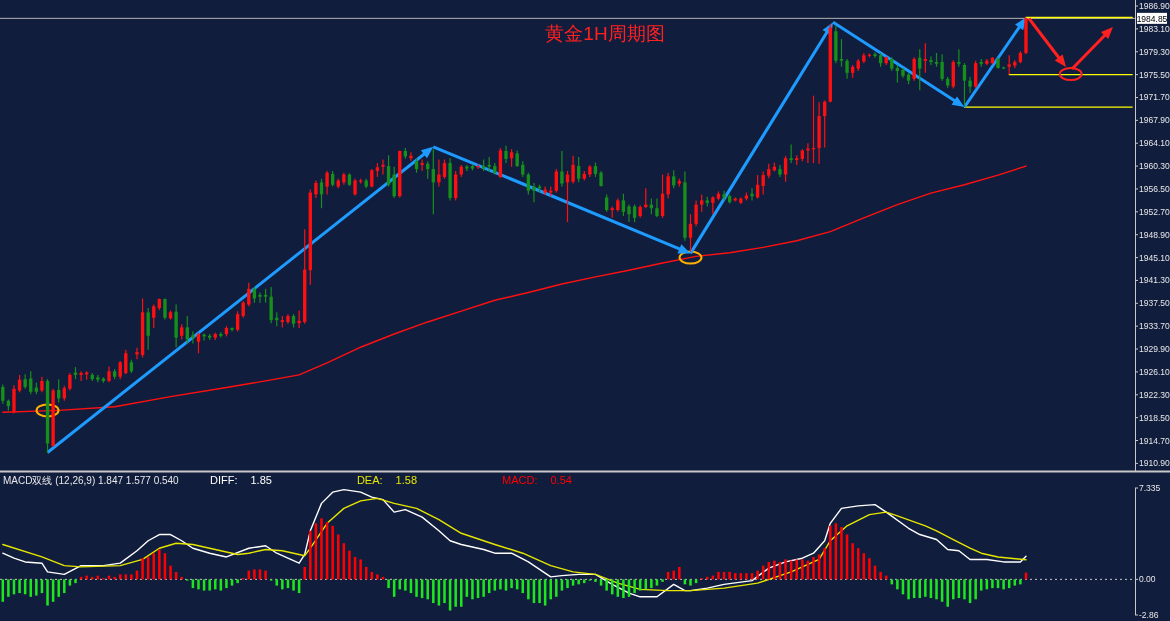 The width and height of the screenshot is (1170, 621). Describe the element at coordinates (369, 480) in the screenshot. I see `series-label: DEA:` at that location.